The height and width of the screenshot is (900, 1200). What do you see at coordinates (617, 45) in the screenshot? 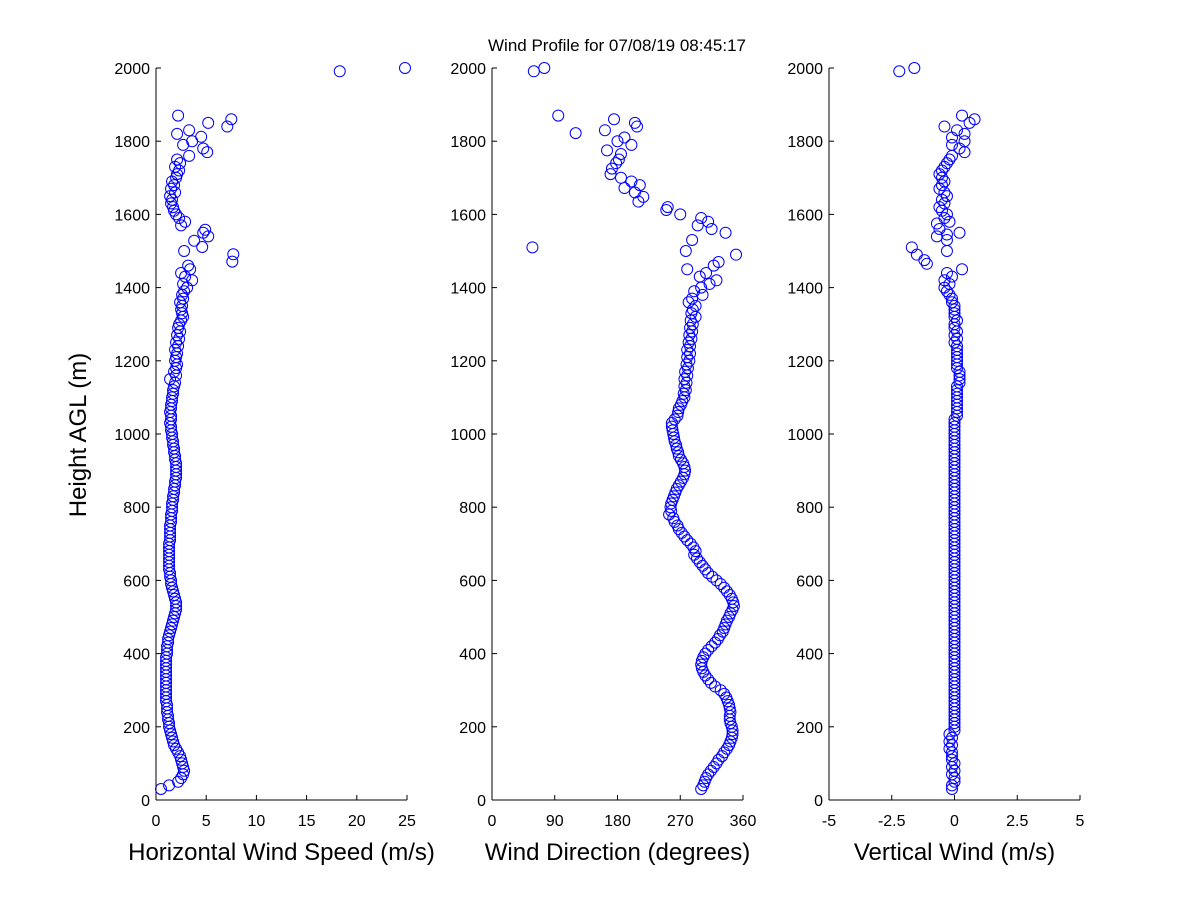
I see `figure-title: Wind Profile for 07/08/19 08:45:17` at bounding box center [617, 45].